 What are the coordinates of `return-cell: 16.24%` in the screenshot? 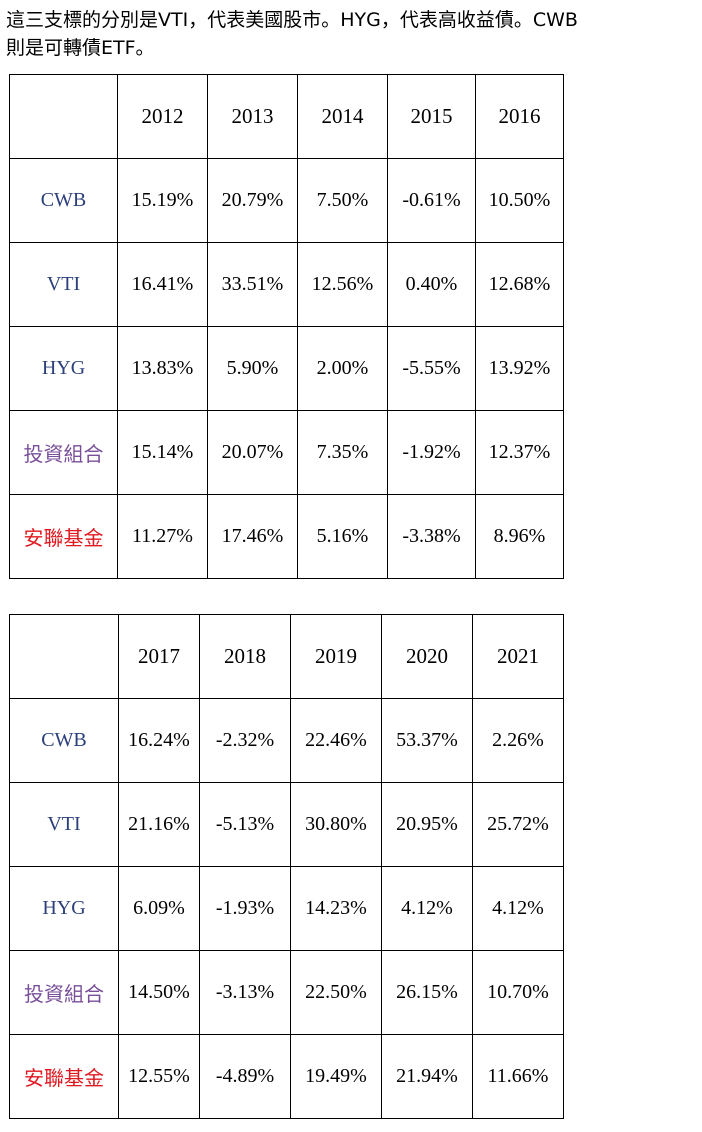 It's located at (159, 740).